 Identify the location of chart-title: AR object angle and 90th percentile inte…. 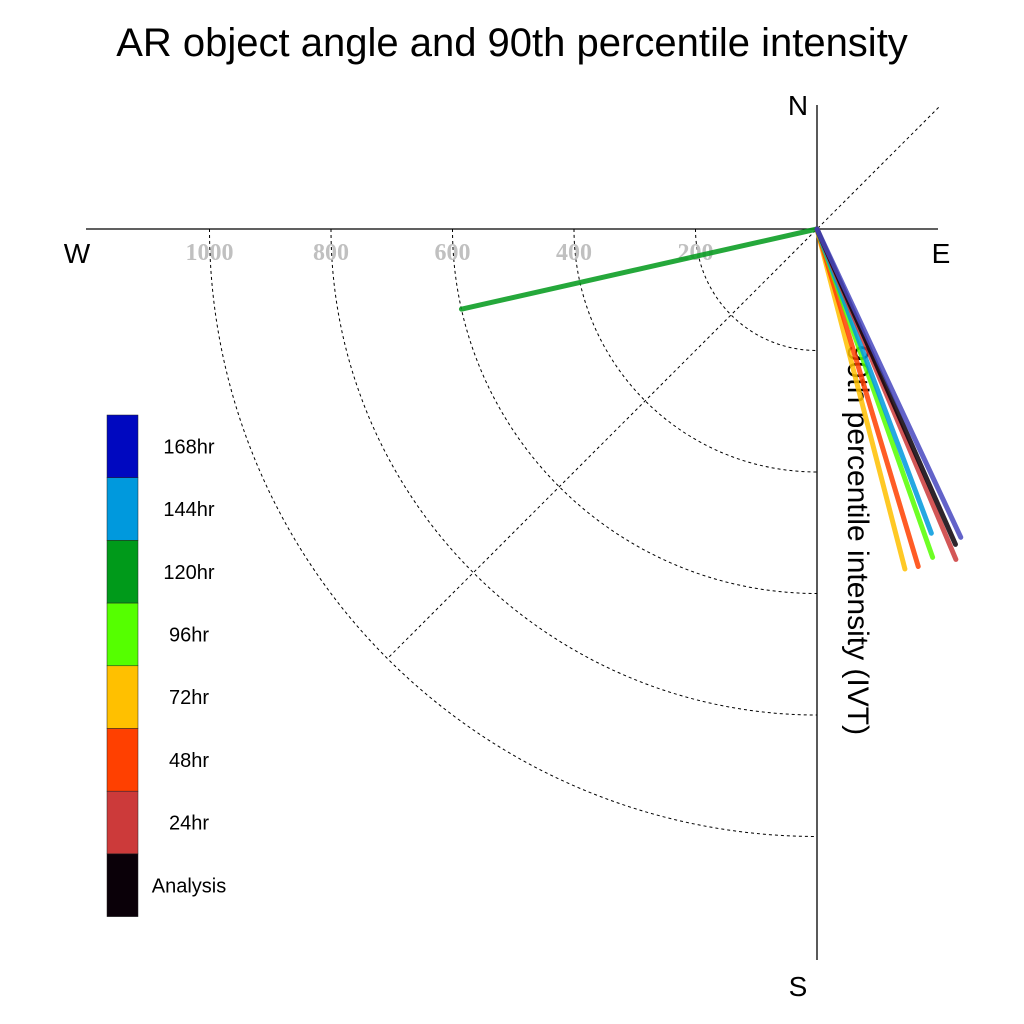
(512, 43).